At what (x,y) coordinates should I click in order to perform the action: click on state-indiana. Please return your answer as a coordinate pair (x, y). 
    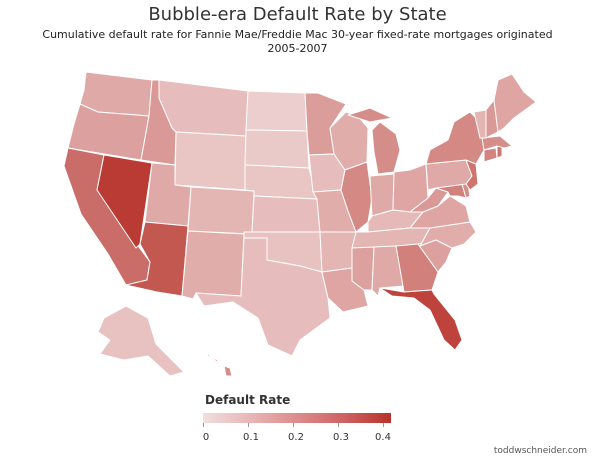
    Looking at the image, I should click on (382, 195).